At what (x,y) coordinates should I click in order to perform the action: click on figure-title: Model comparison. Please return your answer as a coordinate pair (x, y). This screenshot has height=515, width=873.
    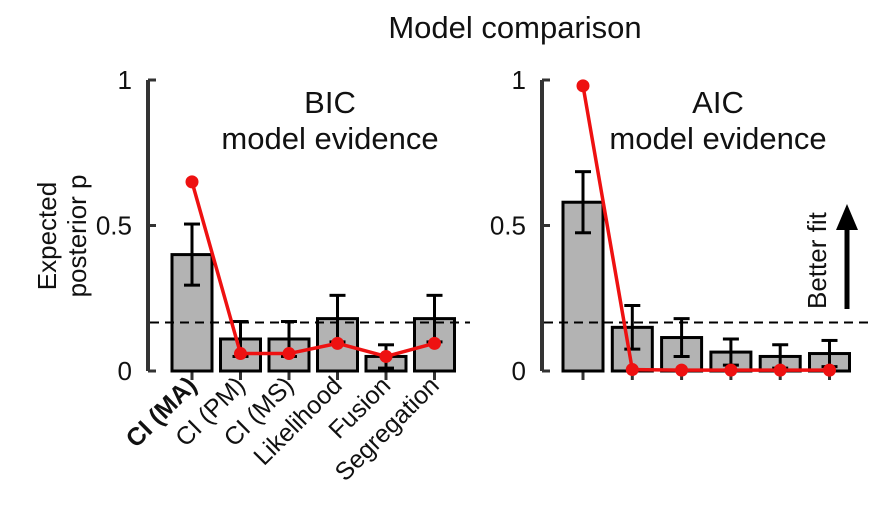
    Looking at the image, I should click on (514, 27).